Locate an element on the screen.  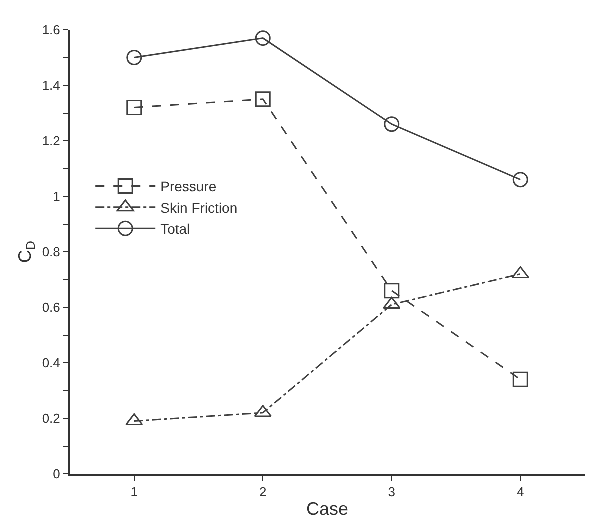
y-tick-label: 0 is located at coordinates (56, 474).